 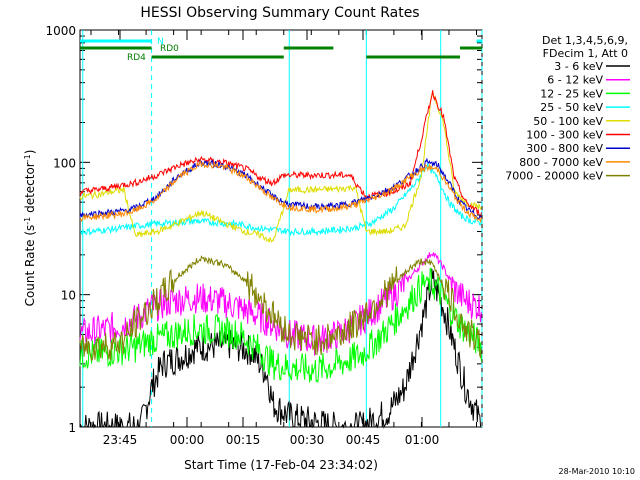 I want to click on x-tick-label: 00:15, so click(x=243, y=440).